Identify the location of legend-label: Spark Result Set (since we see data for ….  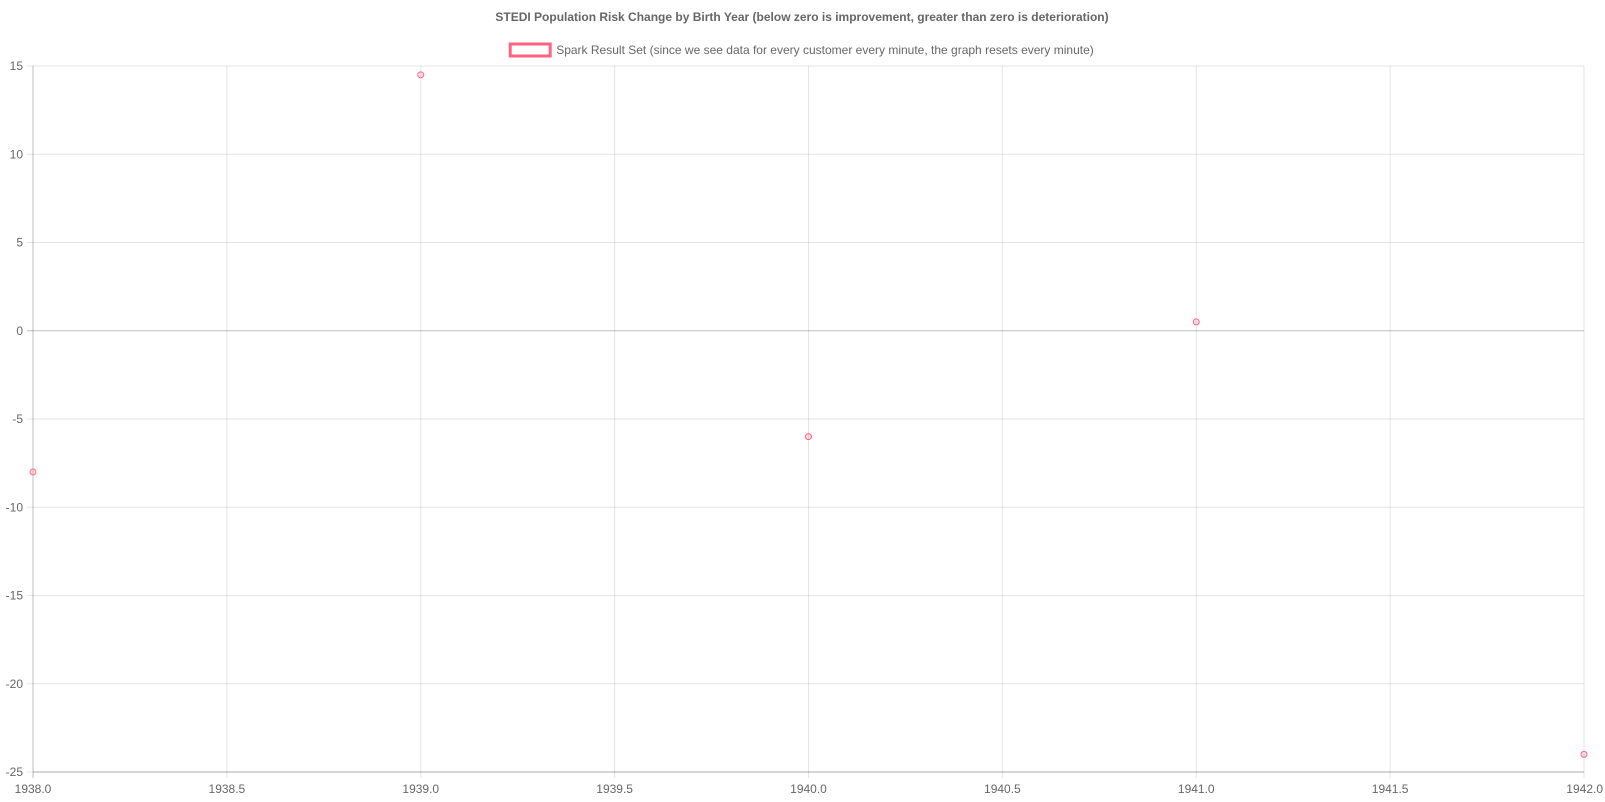
(825, 50).